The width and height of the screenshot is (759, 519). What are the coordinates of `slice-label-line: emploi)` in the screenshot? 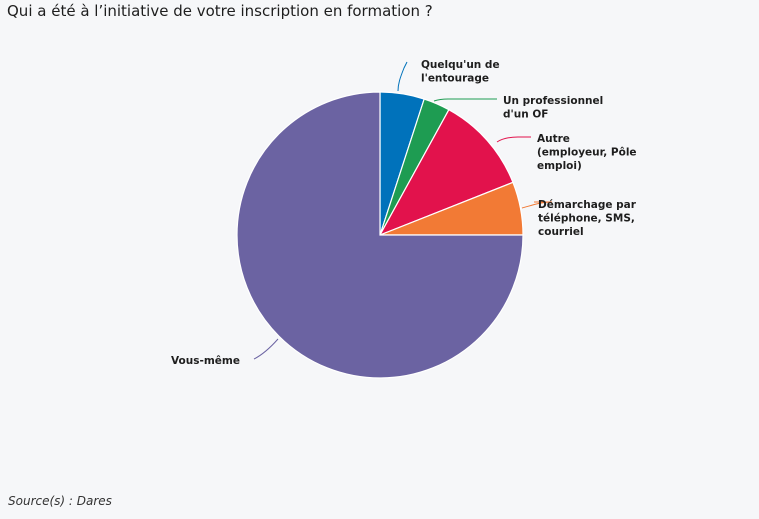 It's located at (559, 166).